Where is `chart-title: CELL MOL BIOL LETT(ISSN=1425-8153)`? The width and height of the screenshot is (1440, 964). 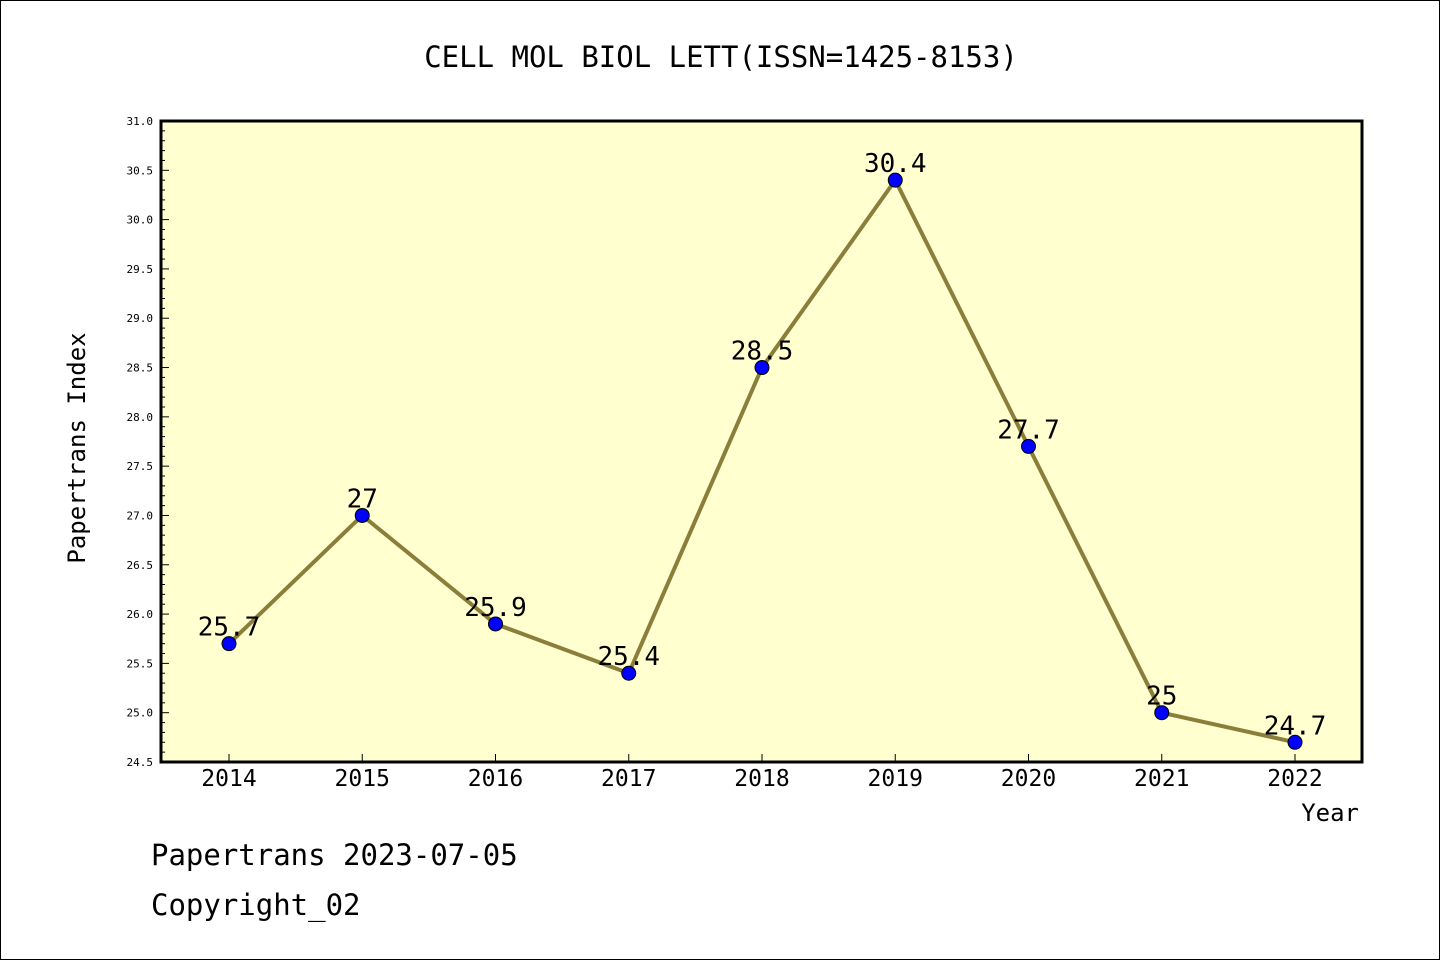
chart-title: CELL MOL BIOL LETT(ISSN=1425-8153) is located at coordinates (721, 57).